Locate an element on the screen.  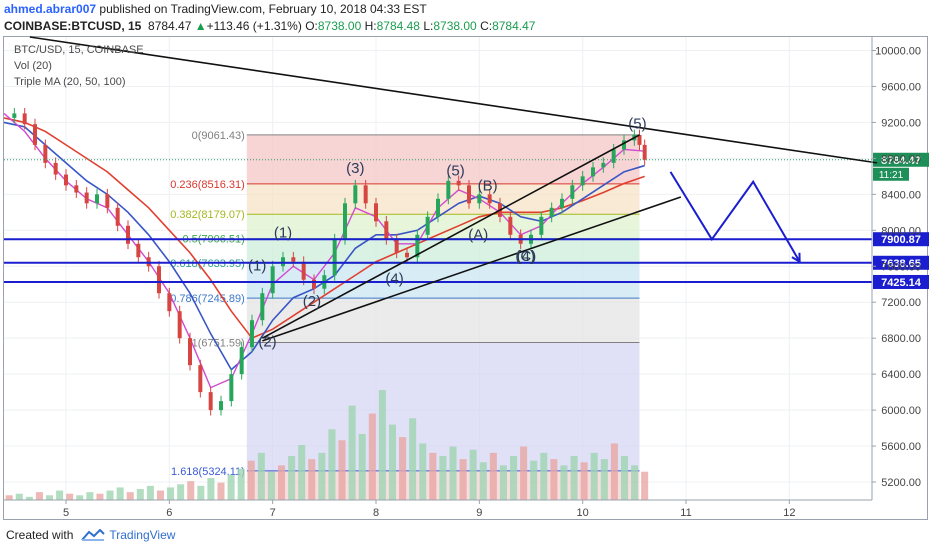
y-tick-label: 6400.00 is located at coordinates (901, 375).